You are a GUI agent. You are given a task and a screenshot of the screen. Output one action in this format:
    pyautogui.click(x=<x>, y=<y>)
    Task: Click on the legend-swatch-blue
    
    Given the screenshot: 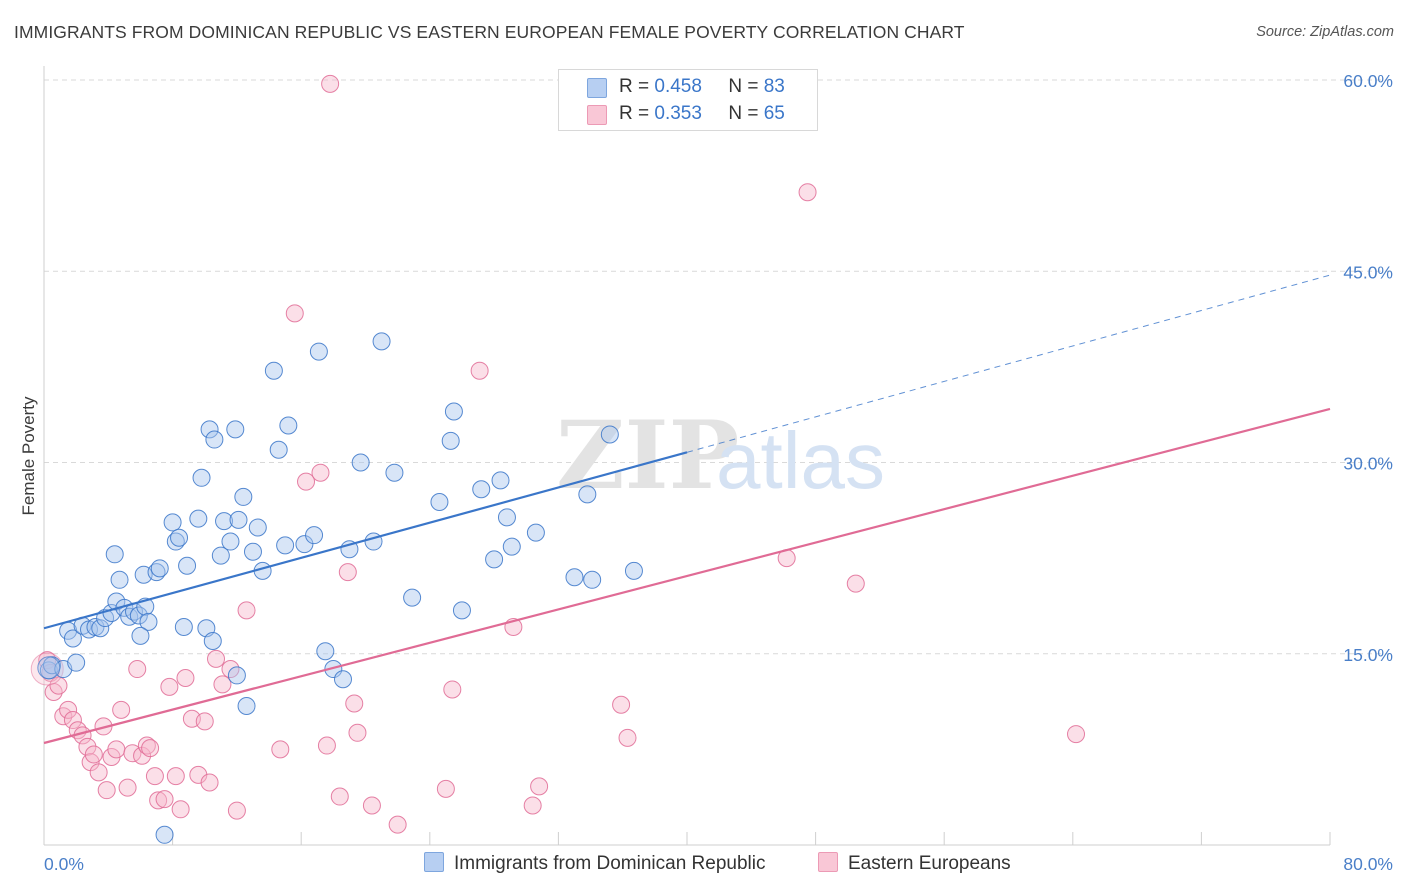 What is the action you would take?
    pyautogui.click(x=597, y=88)
    